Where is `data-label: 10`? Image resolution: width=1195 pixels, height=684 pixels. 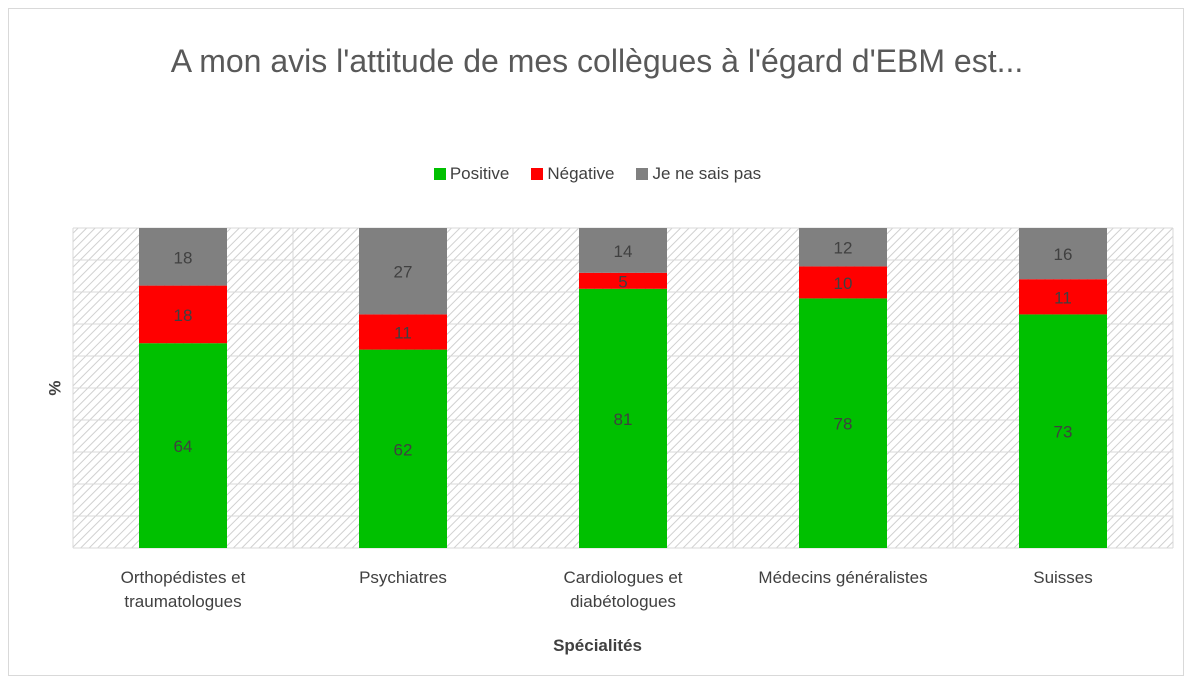
data-label: 10 is located at coordinates (843, 283).